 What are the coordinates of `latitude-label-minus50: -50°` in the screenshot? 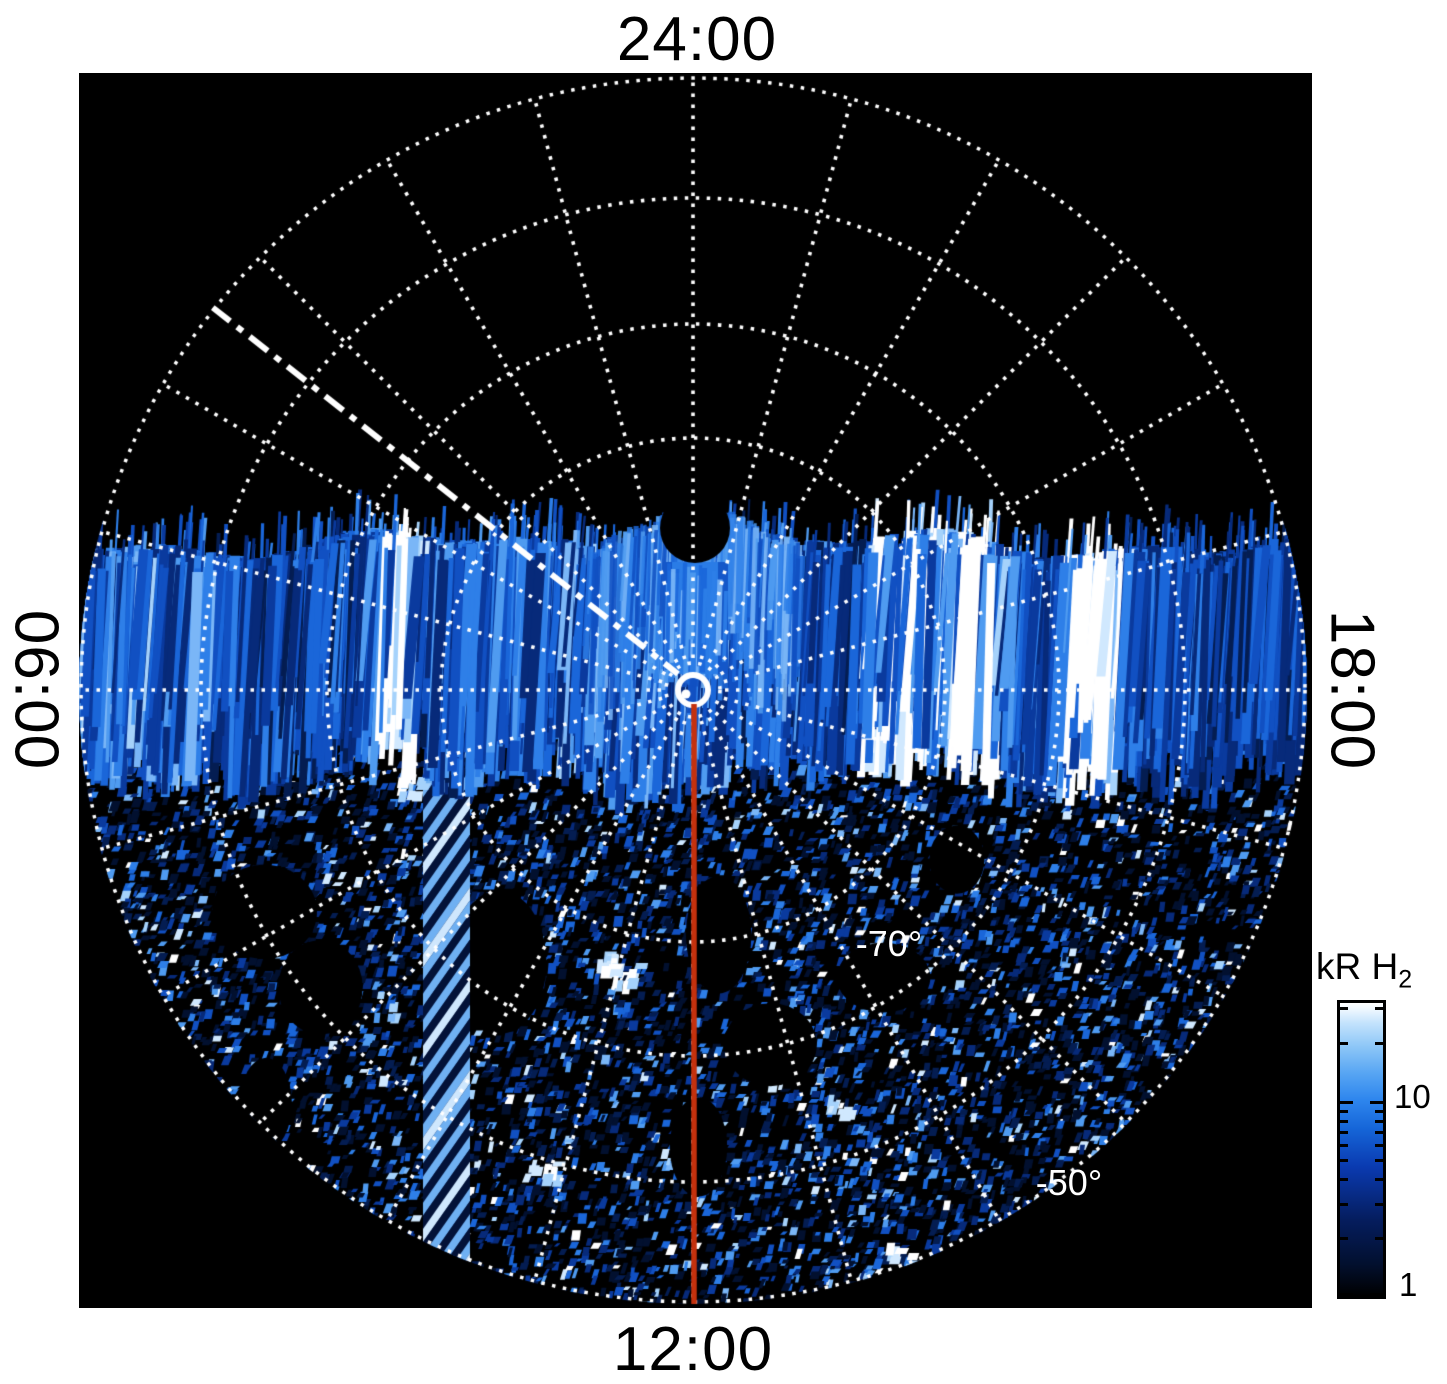 It's located at (1069, 1182).